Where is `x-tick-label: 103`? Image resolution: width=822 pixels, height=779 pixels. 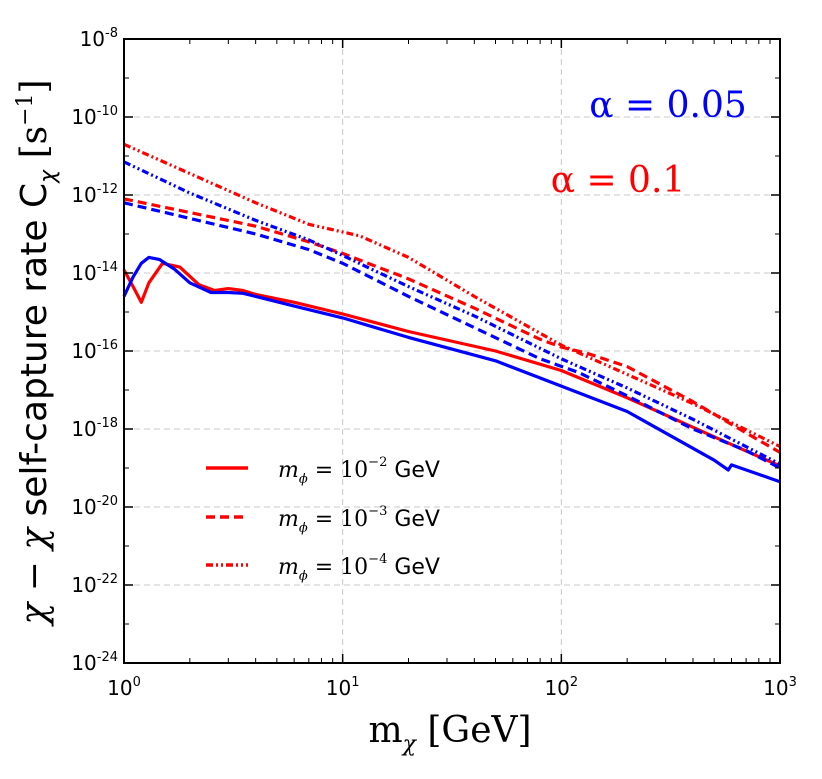
x-tick-label: 103 is located at coordinates (780, 687).